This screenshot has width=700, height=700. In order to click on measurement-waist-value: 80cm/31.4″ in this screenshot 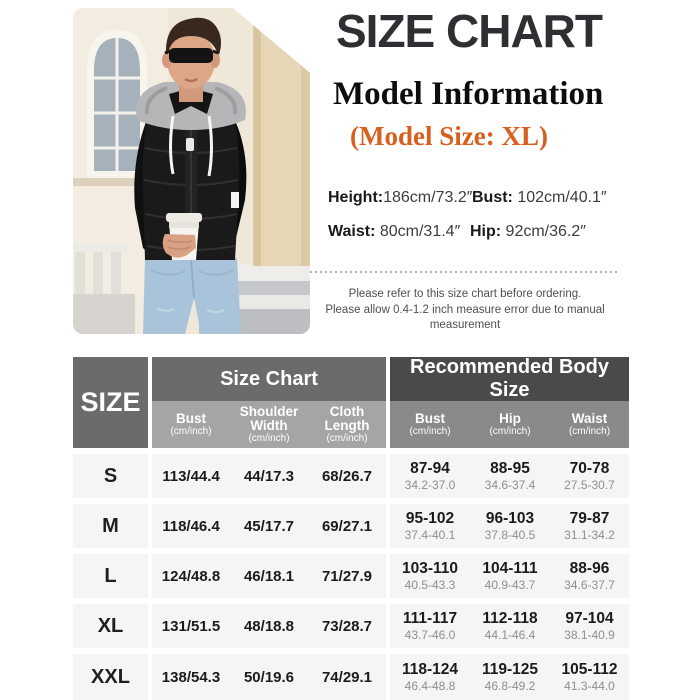, I will do `click(418, 231)`.